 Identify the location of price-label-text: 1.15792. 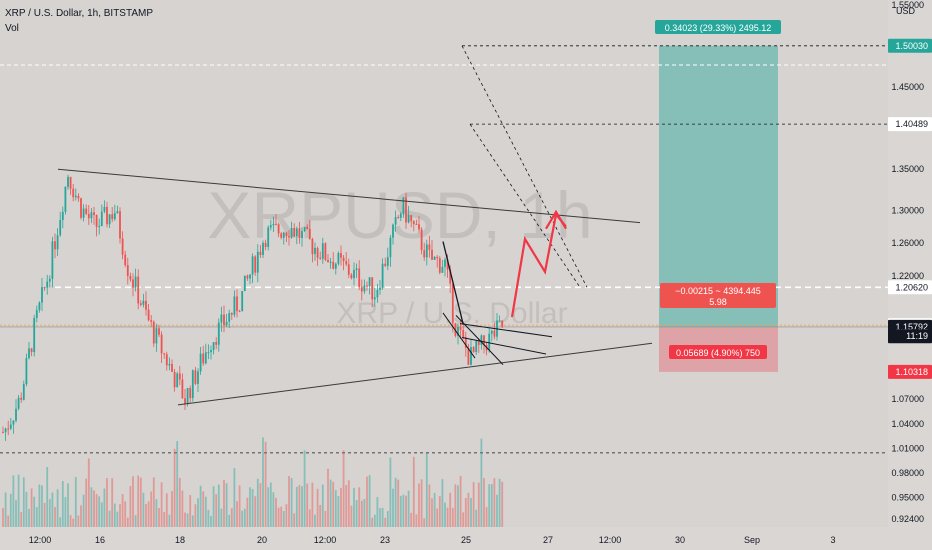
(911, 327).